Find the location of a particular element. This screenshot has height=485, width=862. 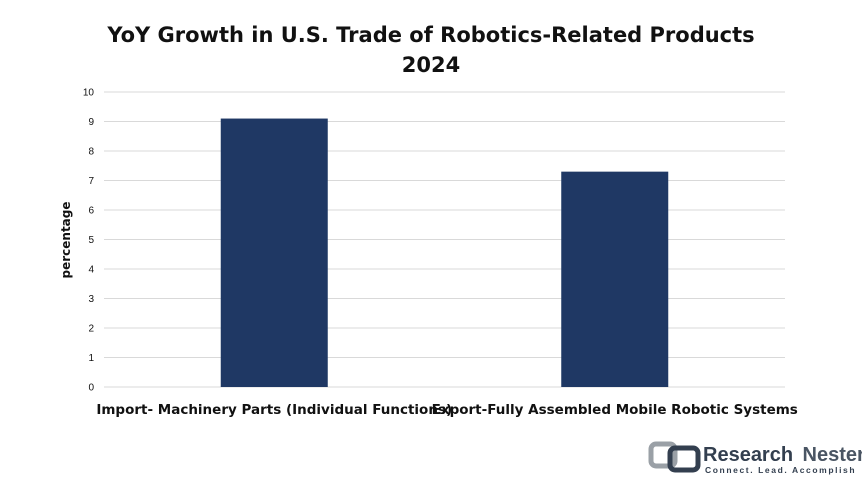

y-tick-label: 7 is located at coordinates (91, 181).